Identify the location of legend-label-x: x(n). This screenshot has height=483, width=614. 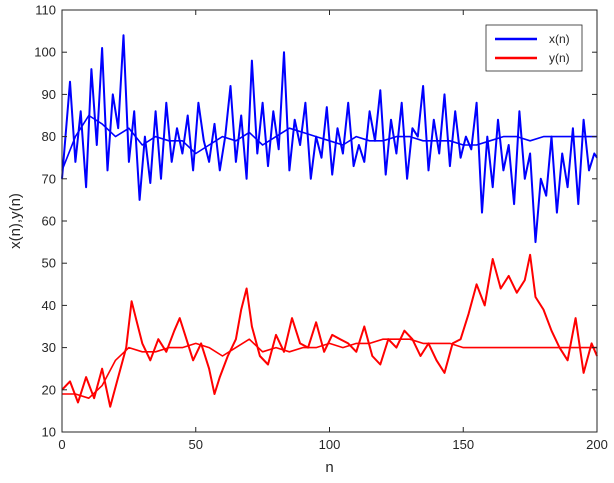
(559, 39).